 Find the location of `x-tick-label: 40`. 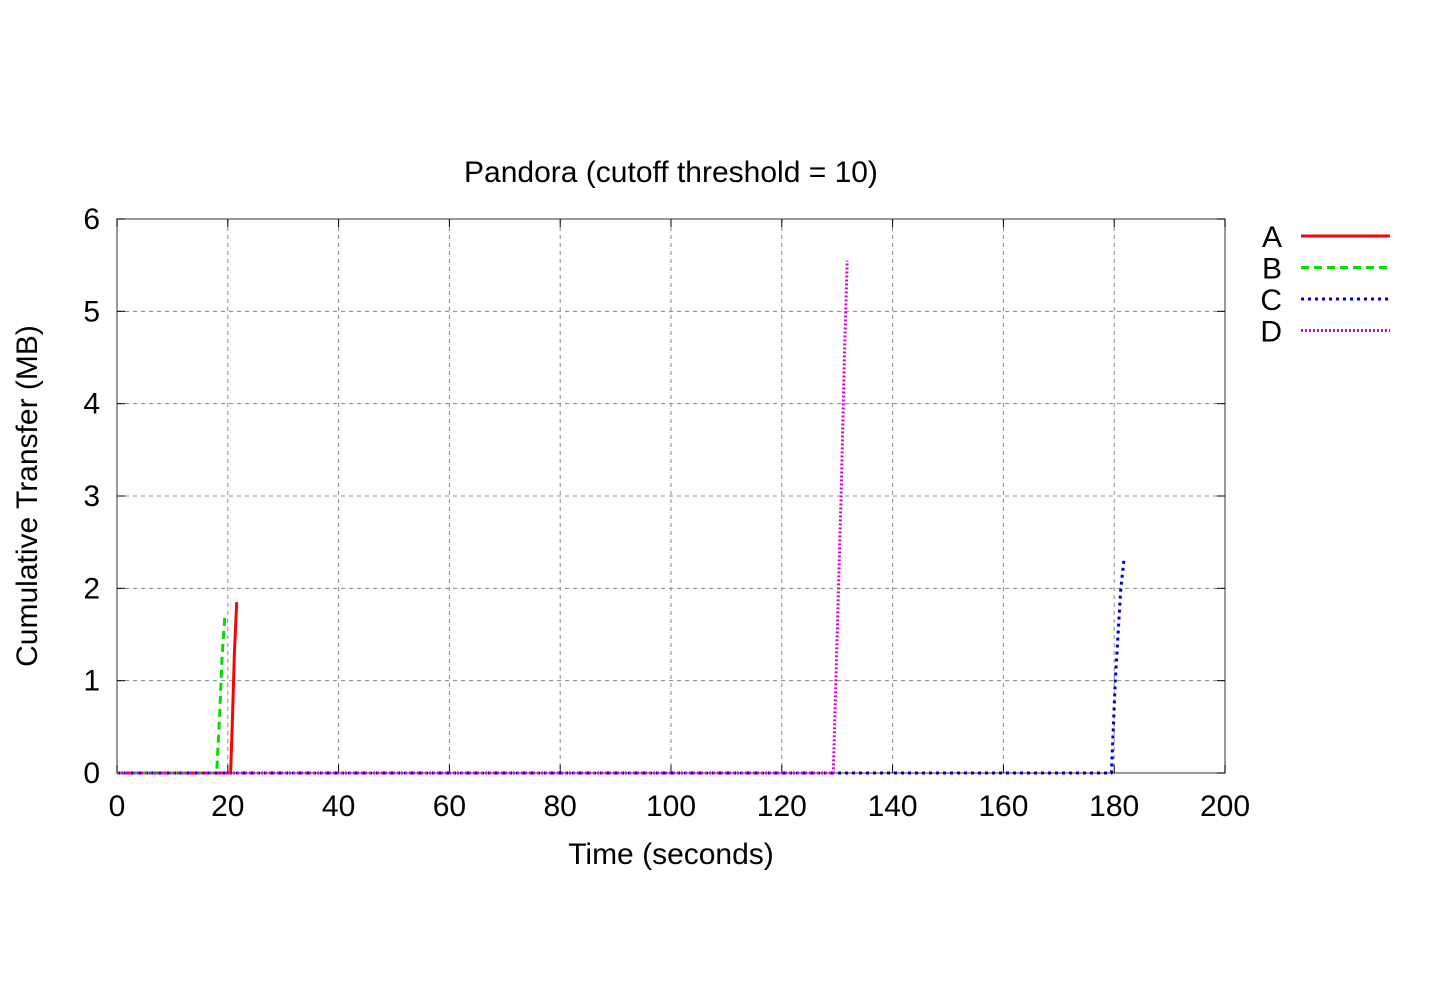

x-tick-label: 40 is located at coordinates (338, 806).